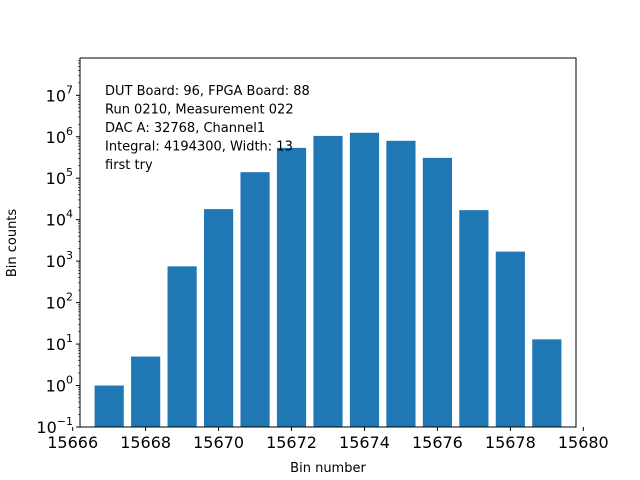  I want to click on x-tick-label: 15666, so click(72, 442).